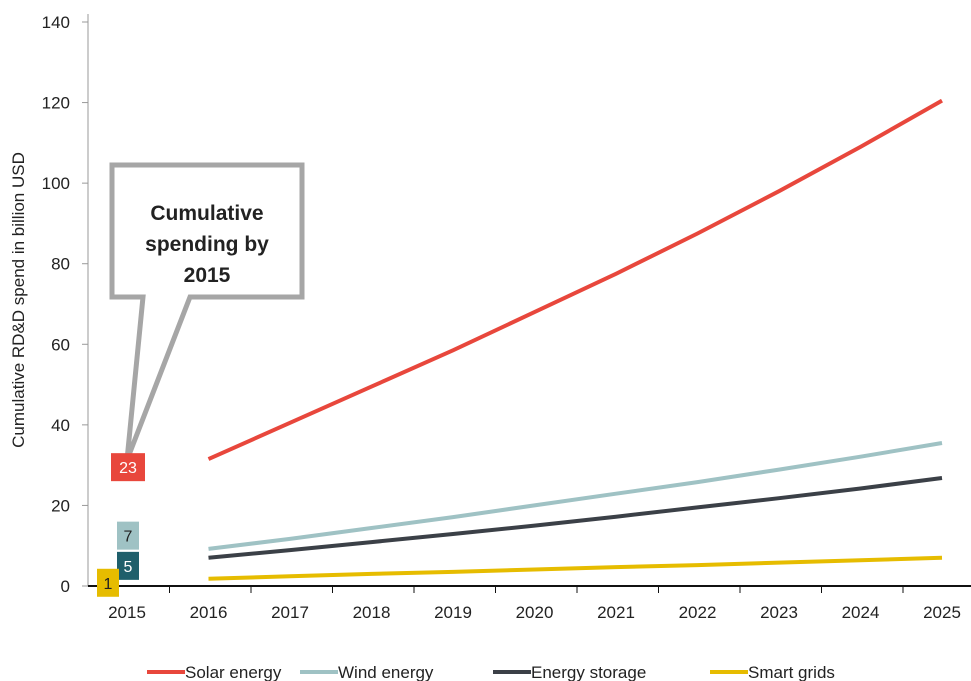  Describe the element at coordinates (207, 275) in the screenshot. I see `callout-text-line: 2015` at that location.